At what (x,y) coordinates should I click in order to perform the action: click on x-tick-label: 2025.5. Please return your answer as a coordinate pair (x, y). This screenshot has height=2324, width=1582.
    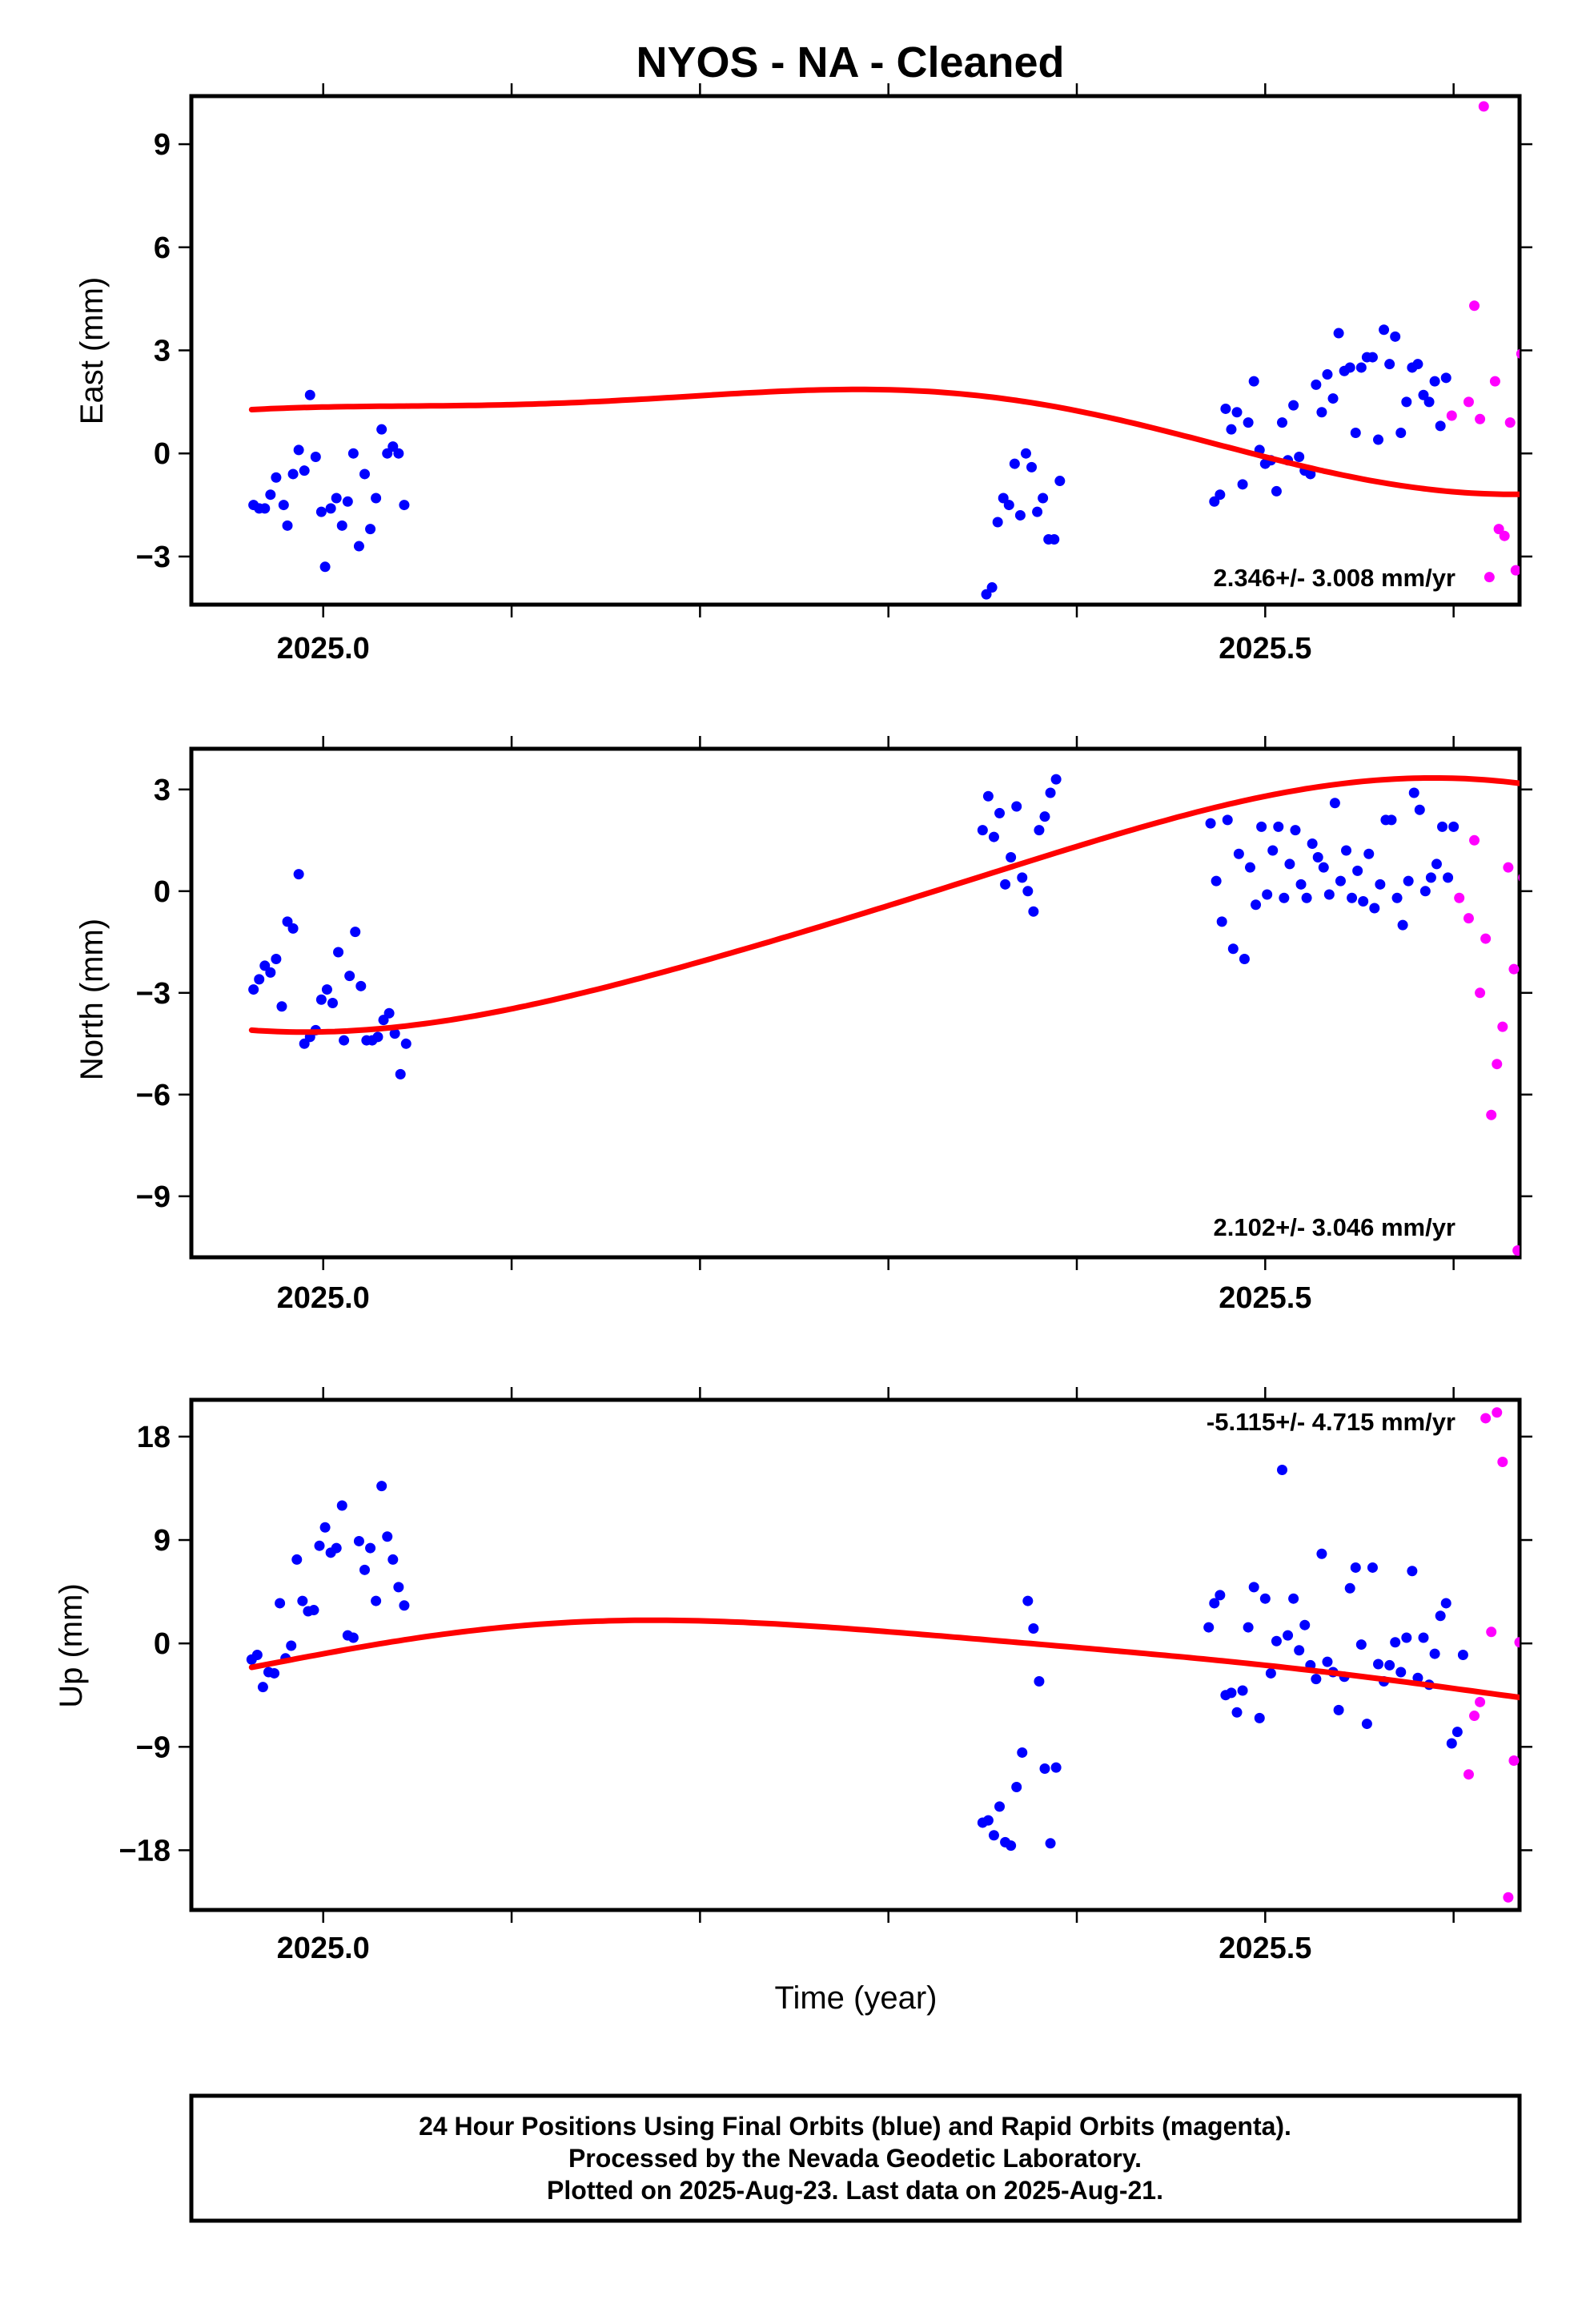
    Looking at the image, I should click on (1265, 1949).